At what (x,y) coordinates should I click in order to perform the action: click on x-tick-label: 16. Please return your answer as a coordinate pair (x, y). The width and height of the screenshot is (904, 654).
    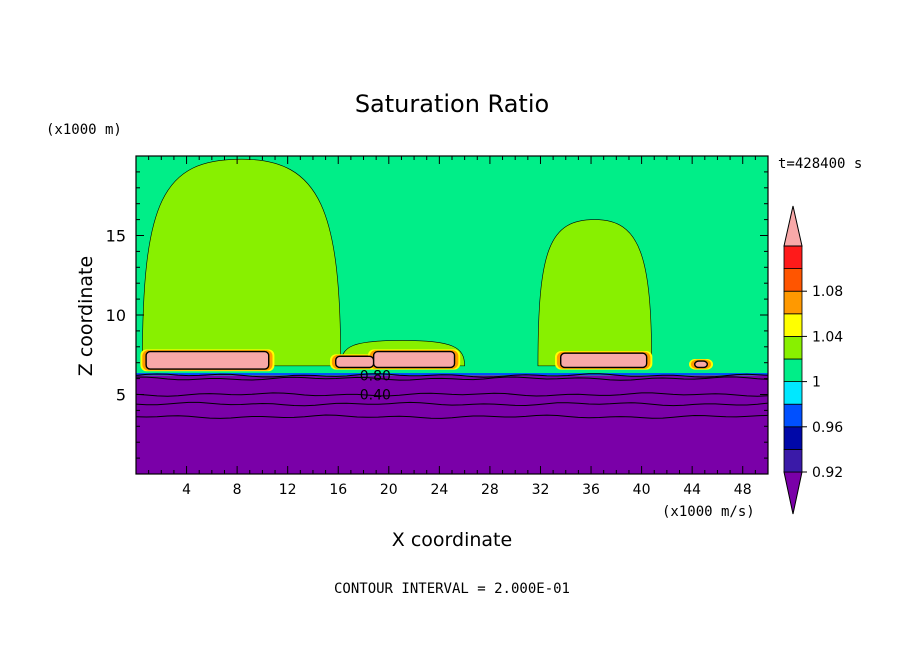
    Looking at the image, I should click on (338, 490).